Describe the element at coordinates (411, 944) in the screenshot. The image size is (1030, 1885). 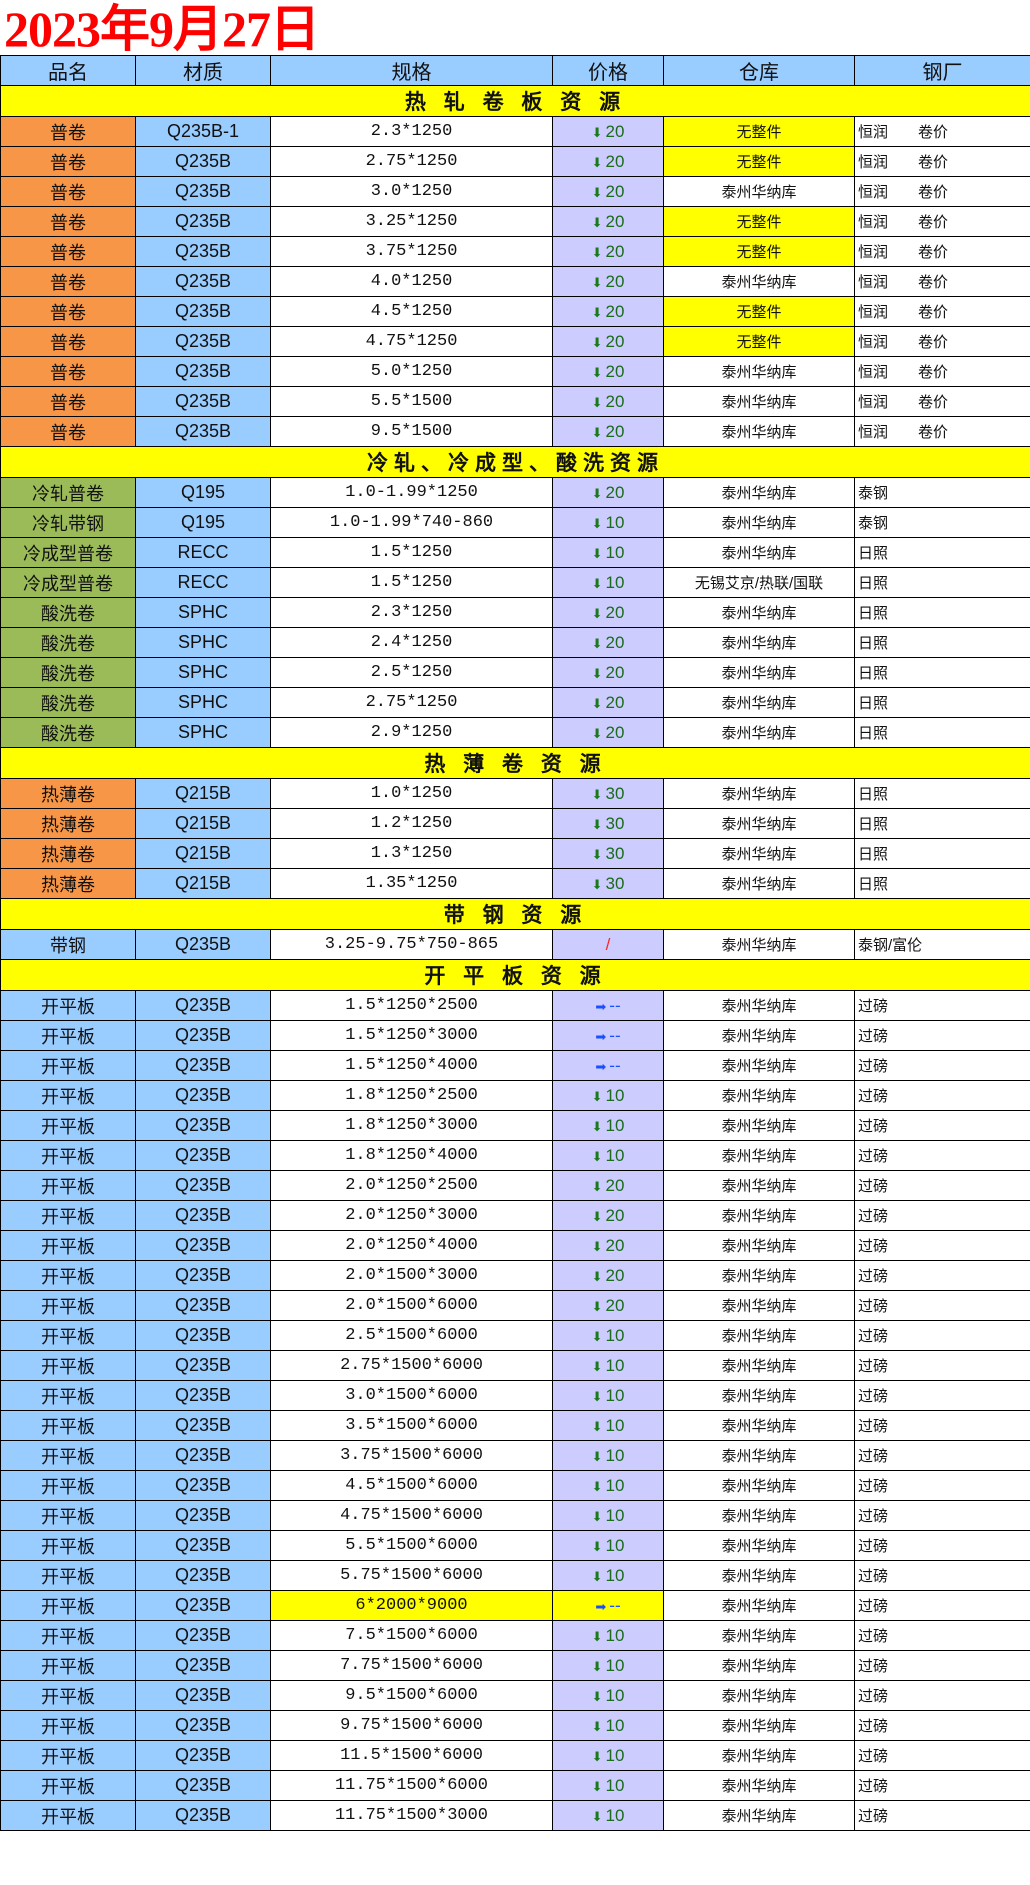
I see `spec-cell: 3.25-9.75*750-865` at that location.